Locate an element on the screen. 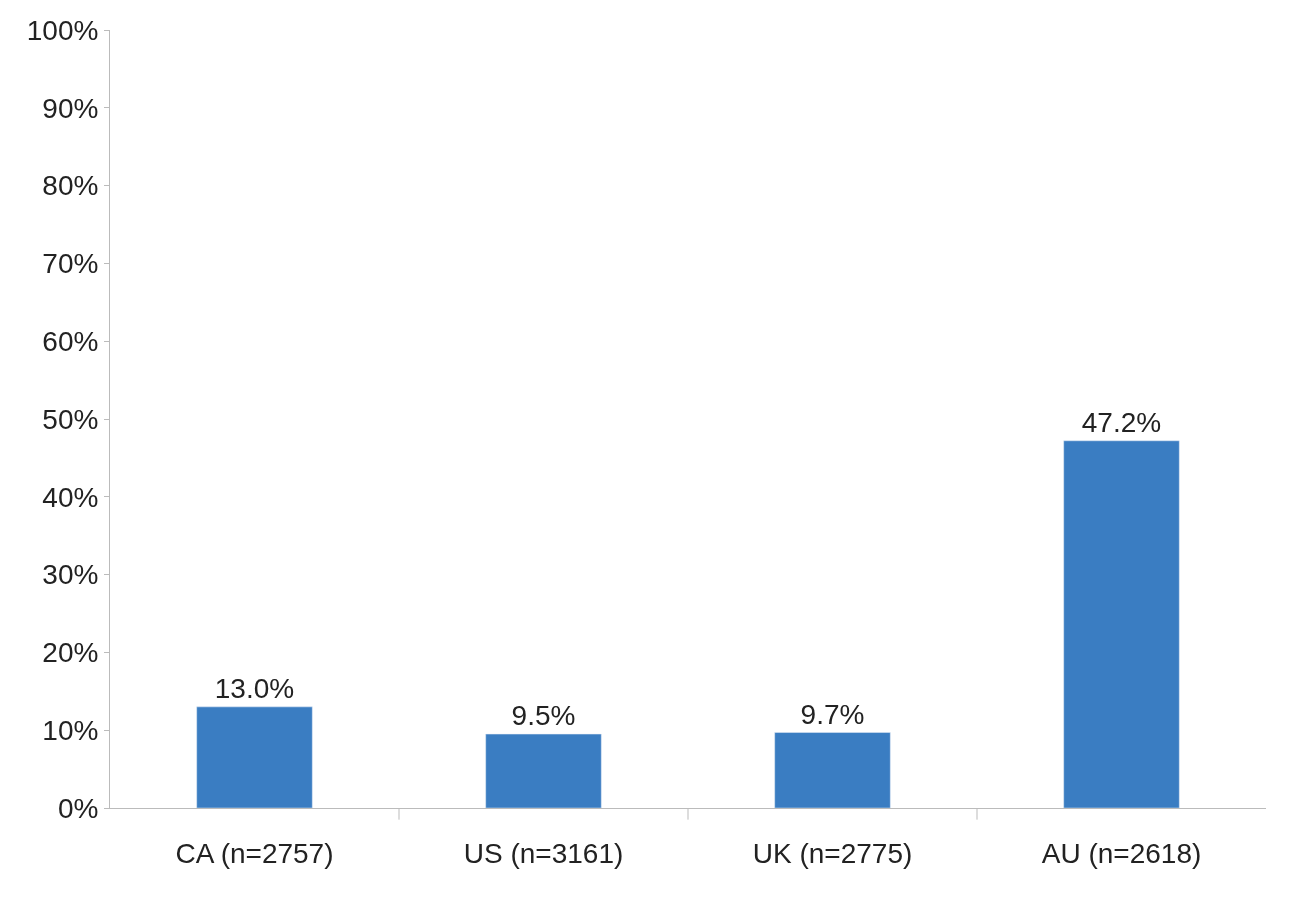 The width and height of the screenshot is (1306, 918). y-tick-label: 80% is located at coordinates (70, 186).